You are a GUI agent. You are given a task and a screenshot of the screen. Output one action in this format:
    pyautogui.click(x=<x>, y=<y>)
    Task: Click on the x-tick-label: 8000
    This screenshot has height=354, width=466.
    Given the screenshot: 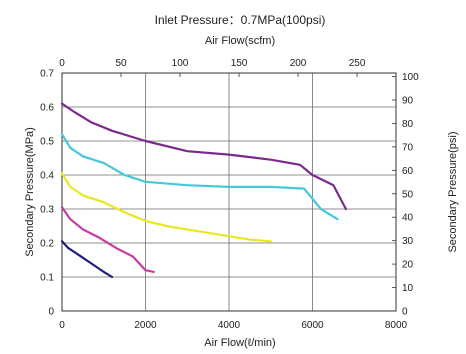 What is the action you would take?
    pyautogui.click(x=396, y=325)
    